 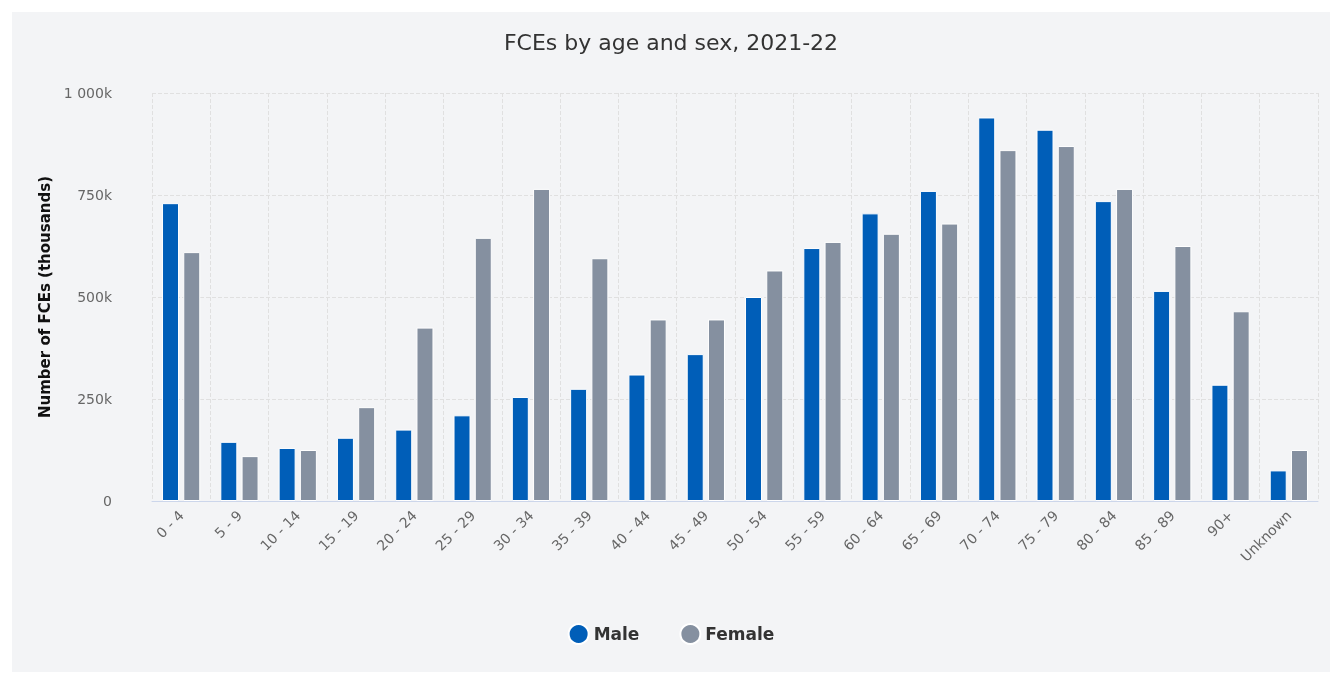 I want to click on chart-title: FCEs by age and sex, 2021-22, so click(x=671, y=42).